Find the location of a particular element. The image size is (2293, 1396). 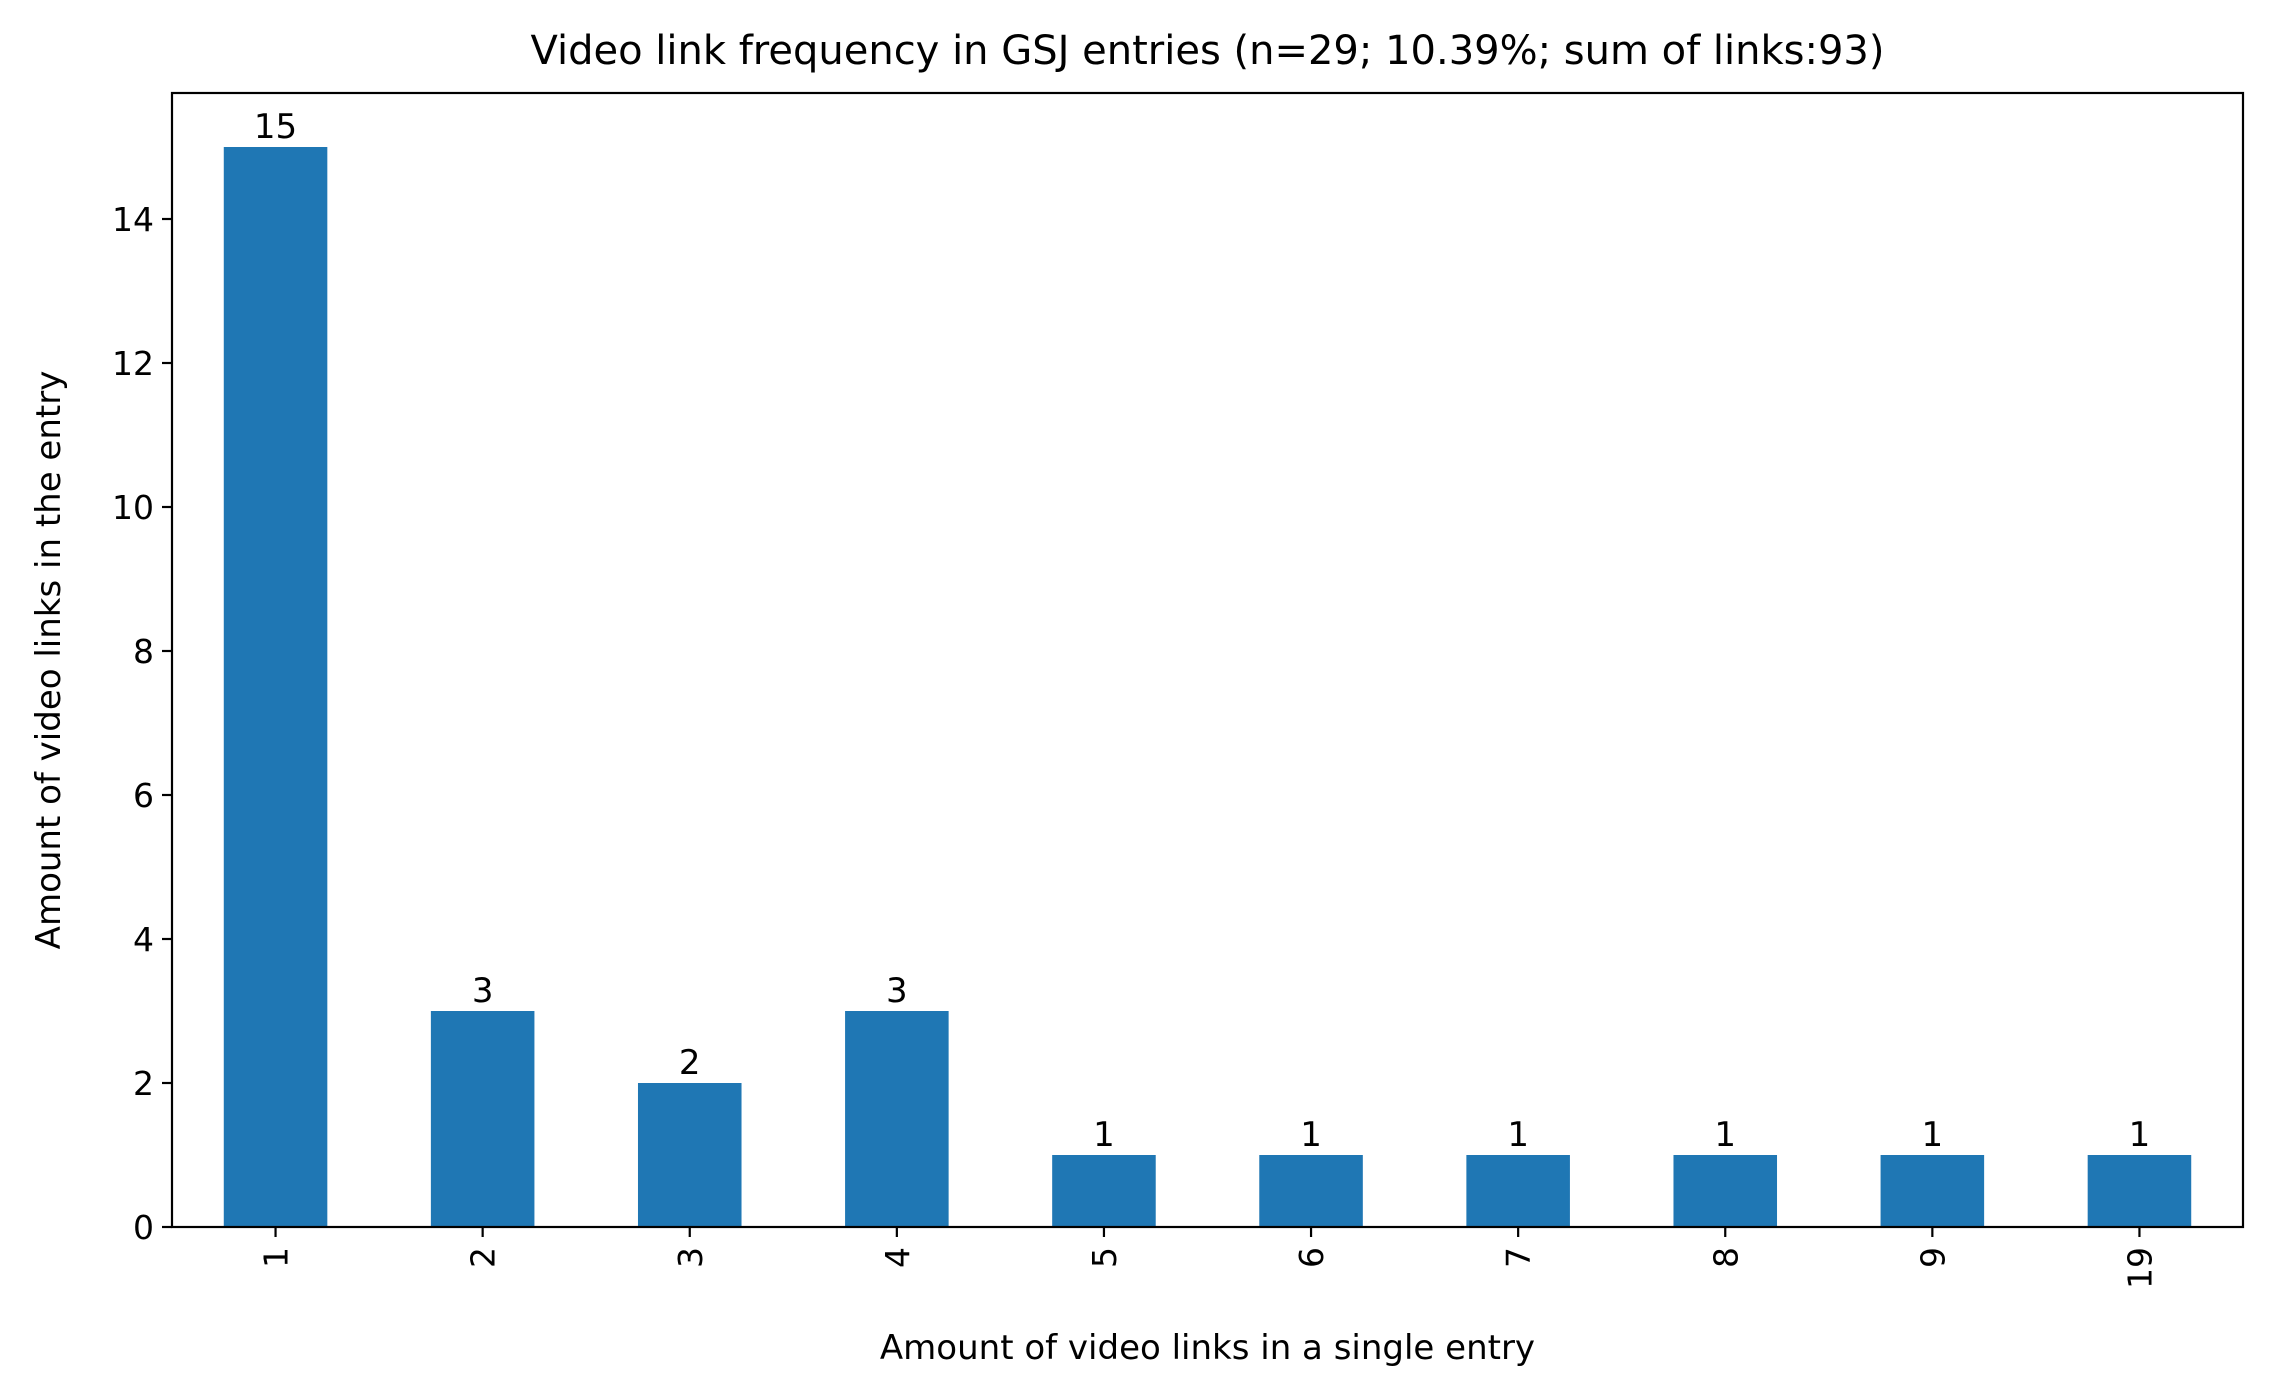

data-label-4: 3 is located at coordinates (897, 991).